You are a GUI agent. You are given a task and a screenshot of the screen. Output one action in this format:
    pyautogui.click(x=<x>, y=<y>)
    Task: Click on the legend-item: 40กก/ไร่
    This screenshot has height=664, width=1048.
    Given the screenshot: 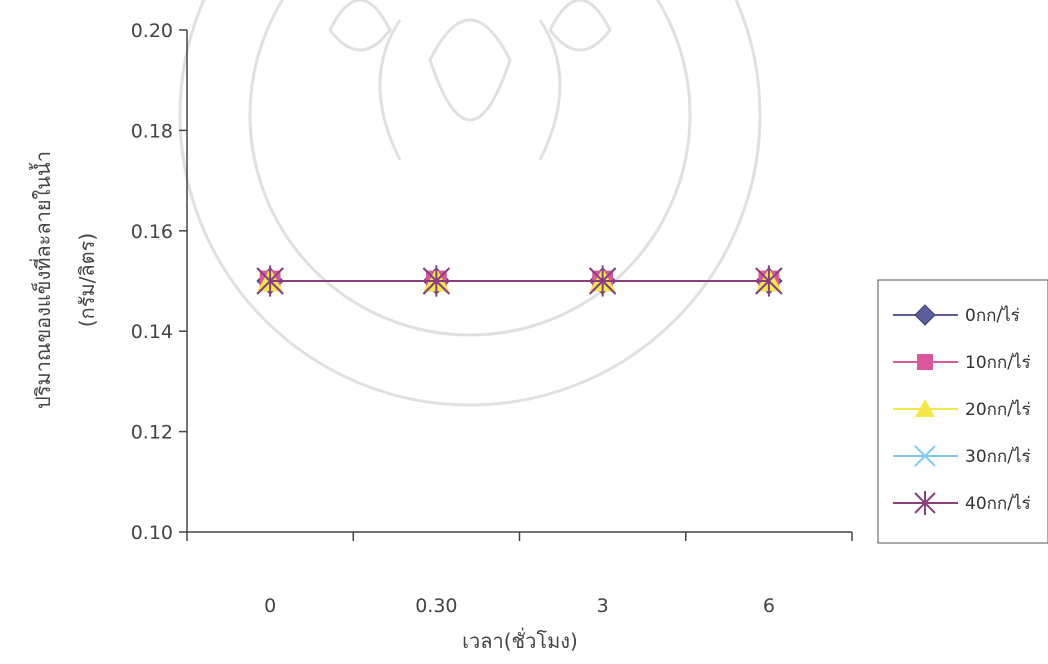 What is the action you would take?
    pyautogui.click(x=962, y=503)
    